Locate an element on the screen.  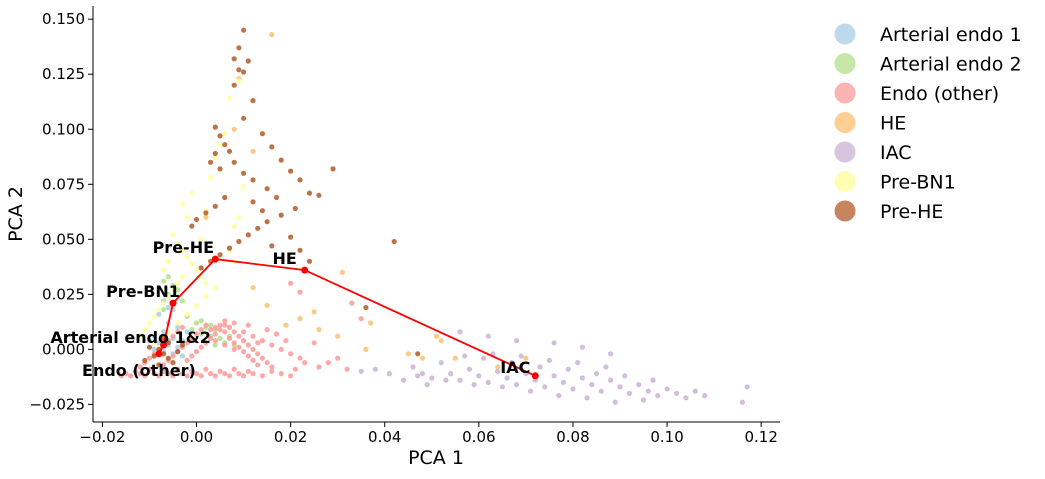
x-tick-label: 0.12 is located at coordinates (760, 437).